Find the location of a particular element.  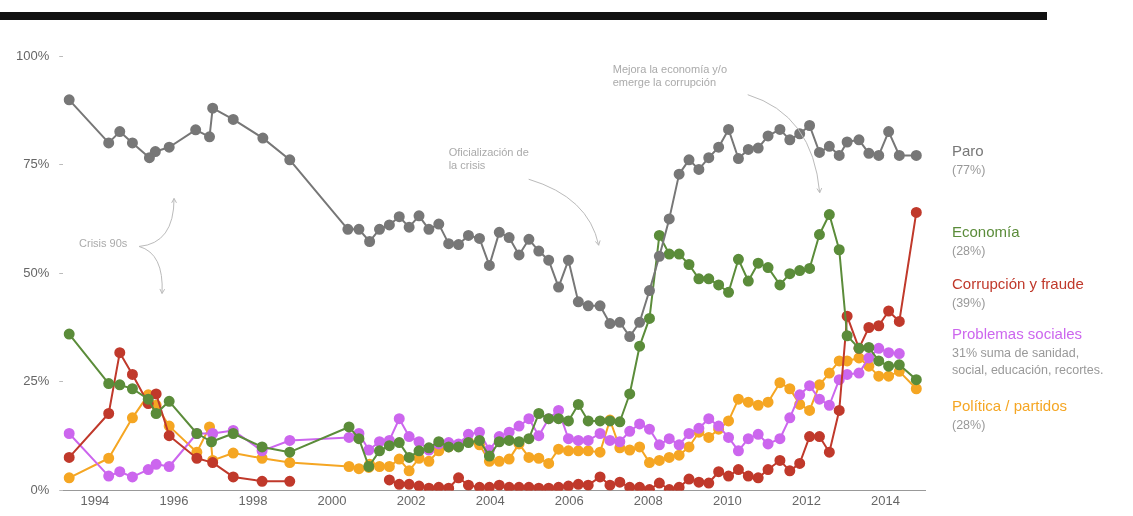

y-tick-label: 50% is located at coordinates (36, 272).